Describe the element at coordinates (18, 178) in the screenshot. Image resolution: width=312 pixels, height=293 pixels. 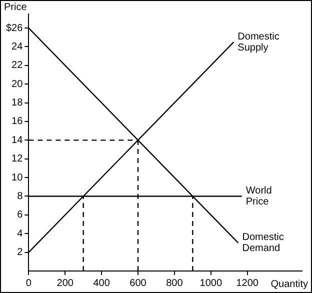
I see `y-tick-label: 10` at that location.